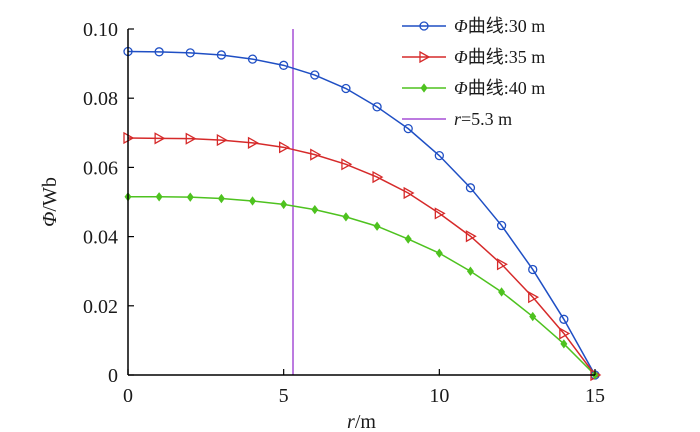 The image size is (700, 432). I want to click on y-tick-label: 0, so click(113, 376).